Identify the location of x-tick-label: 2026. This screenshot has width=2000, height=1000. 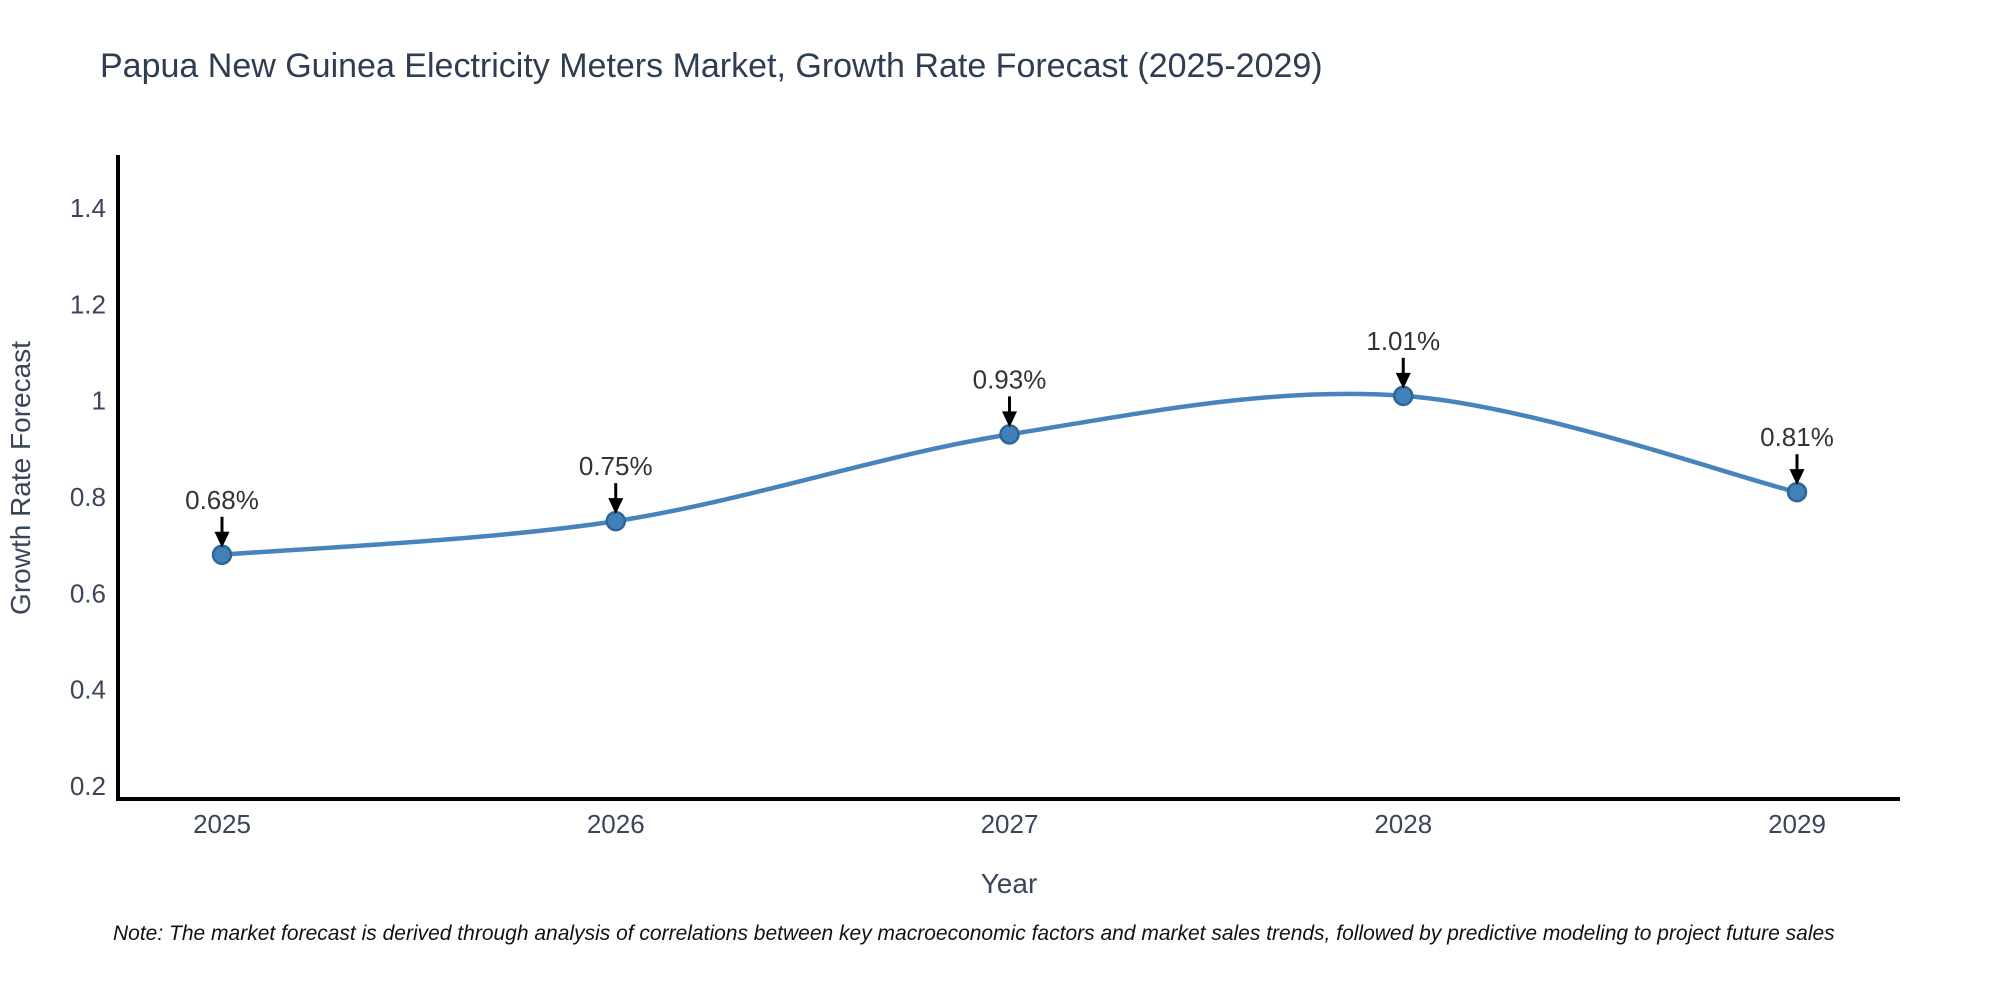
(616, 824).